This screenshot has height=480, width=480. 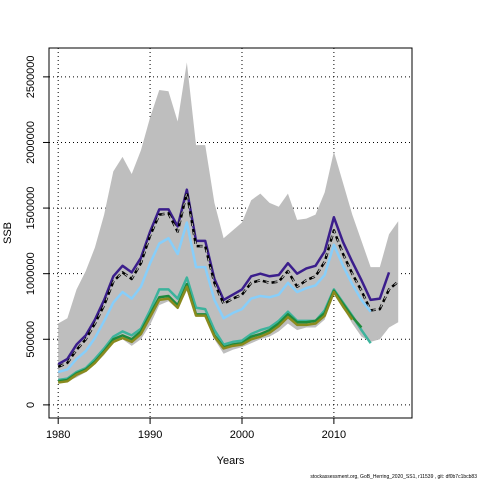 I want to click on x-axis-label: Years, so click(x=231, y=461).